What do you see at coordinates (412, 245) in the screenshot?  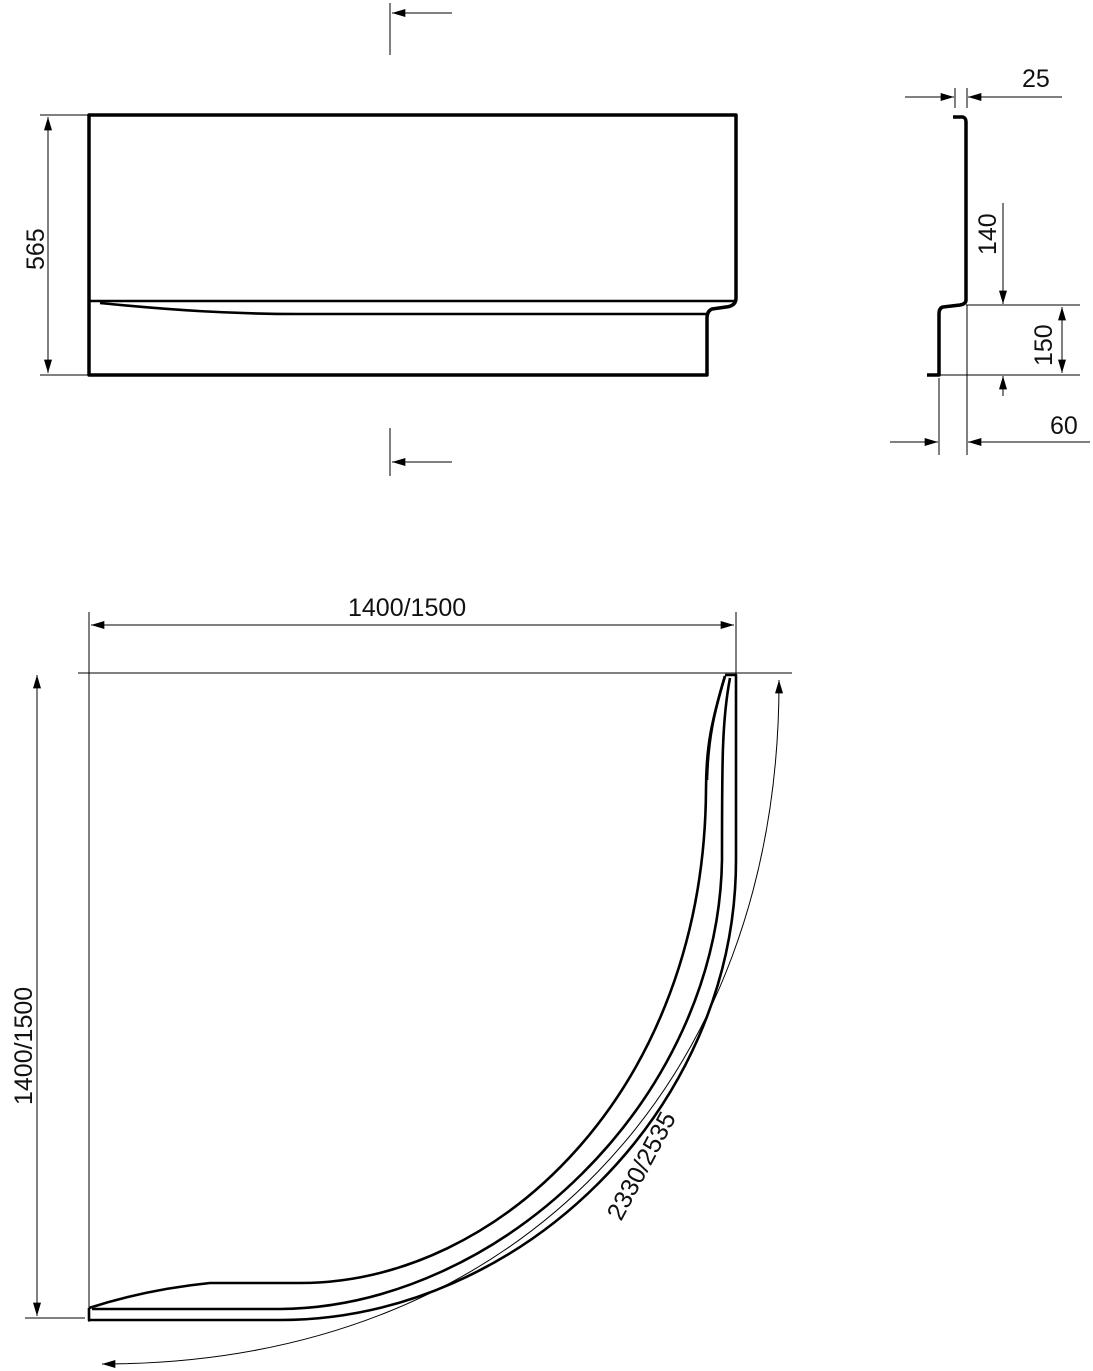 I see `front-panel-view` at bounding box center [412, 245].